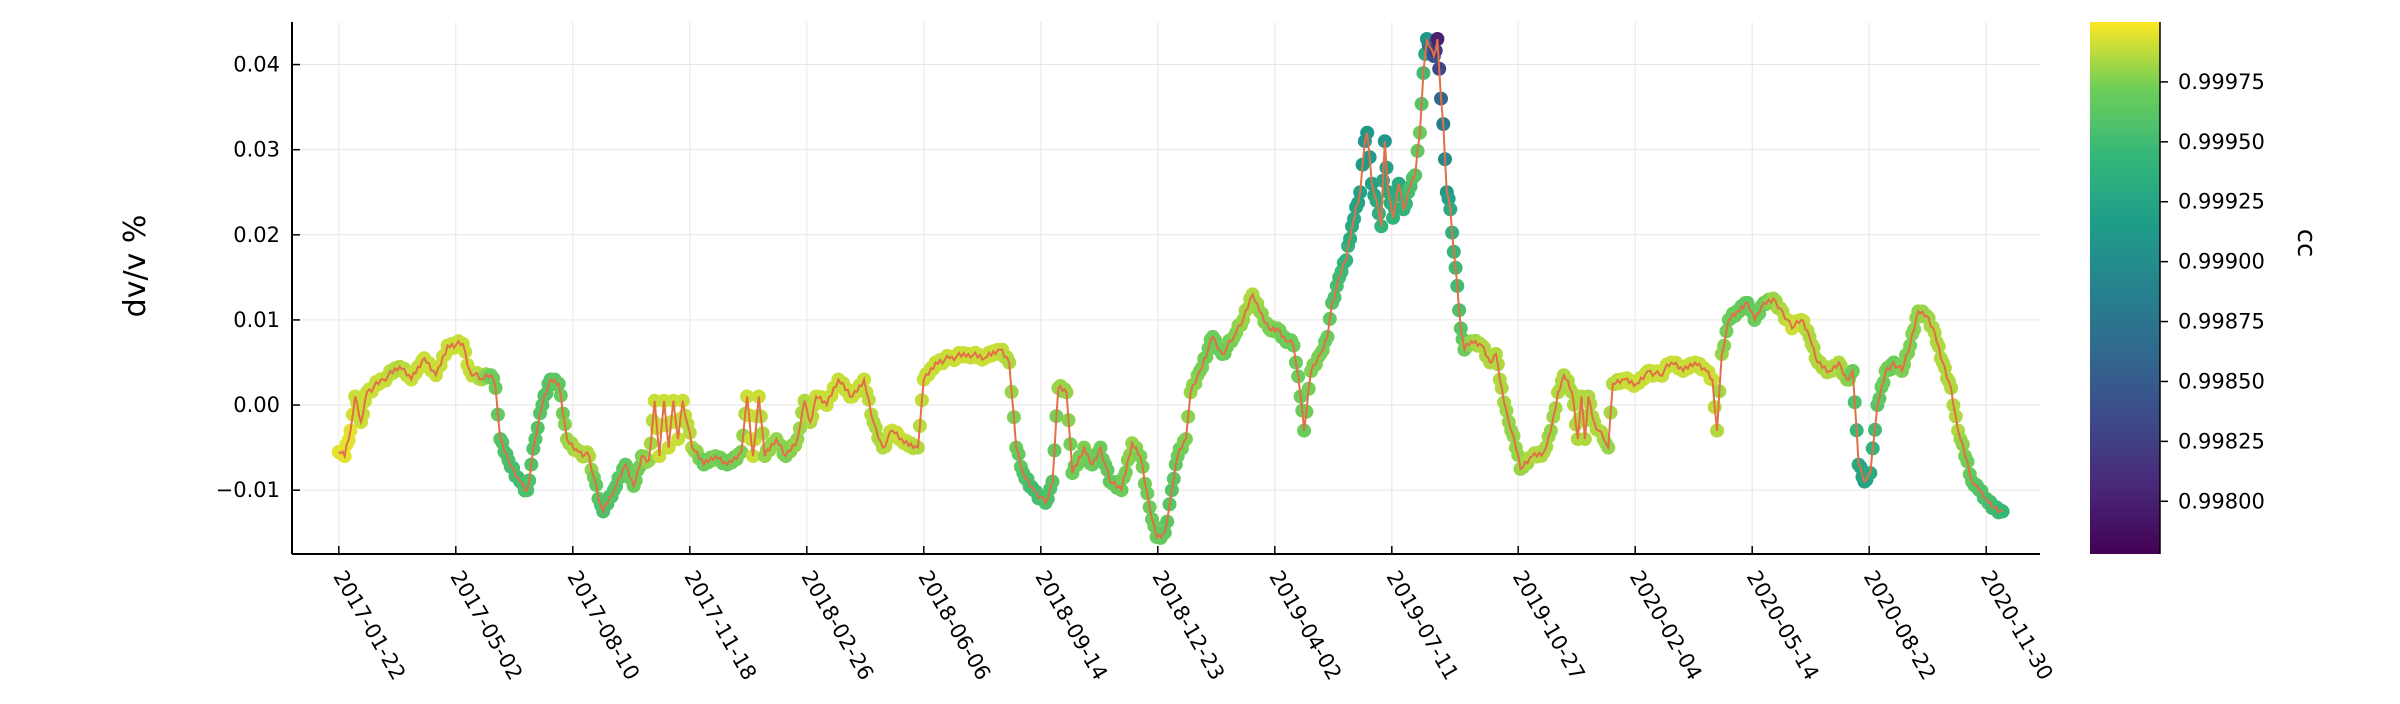  What do you see at coordinates (2221, 441) in the screenshot?
I see `colorbar-tick-label: 0.99825` at bounding box center [2221, 441].